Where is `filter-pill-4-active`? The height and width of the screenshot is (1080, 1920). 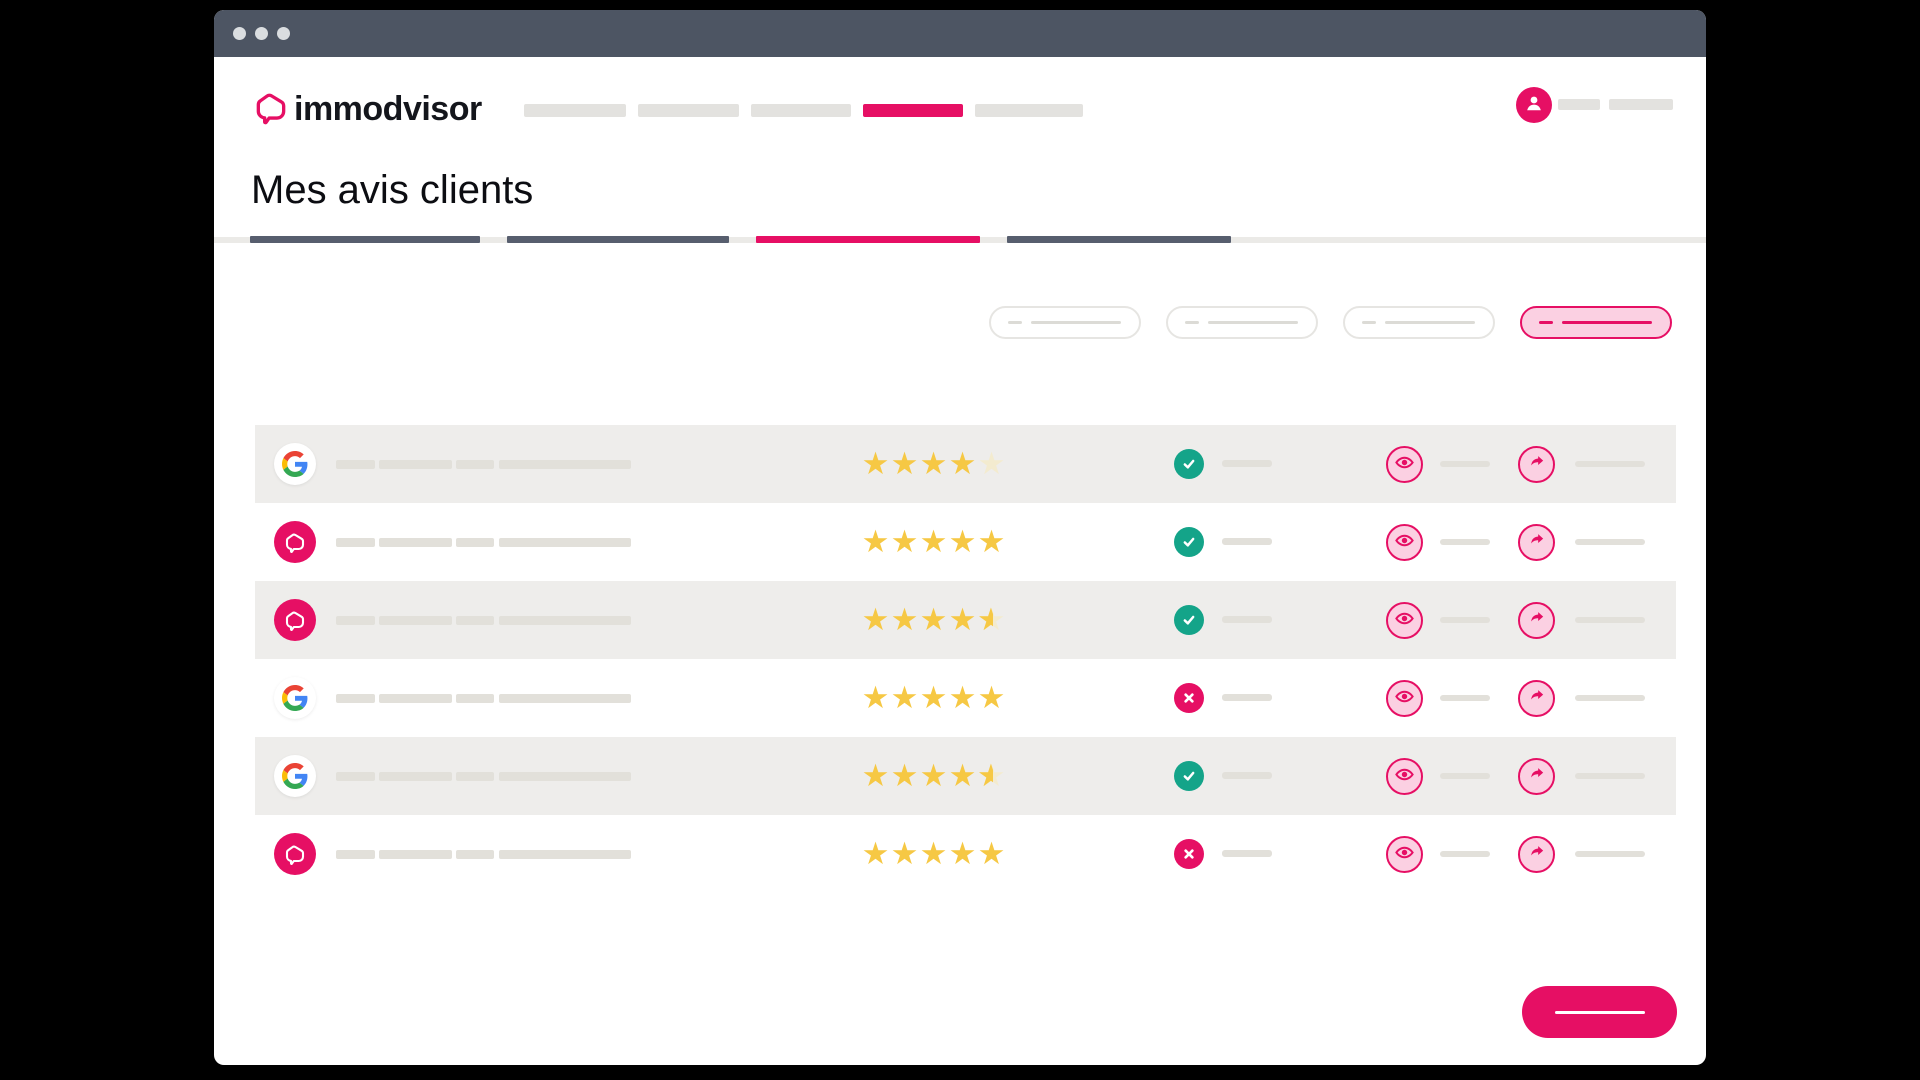
filter-pill-4-active is located at coordinates (1596, 322).